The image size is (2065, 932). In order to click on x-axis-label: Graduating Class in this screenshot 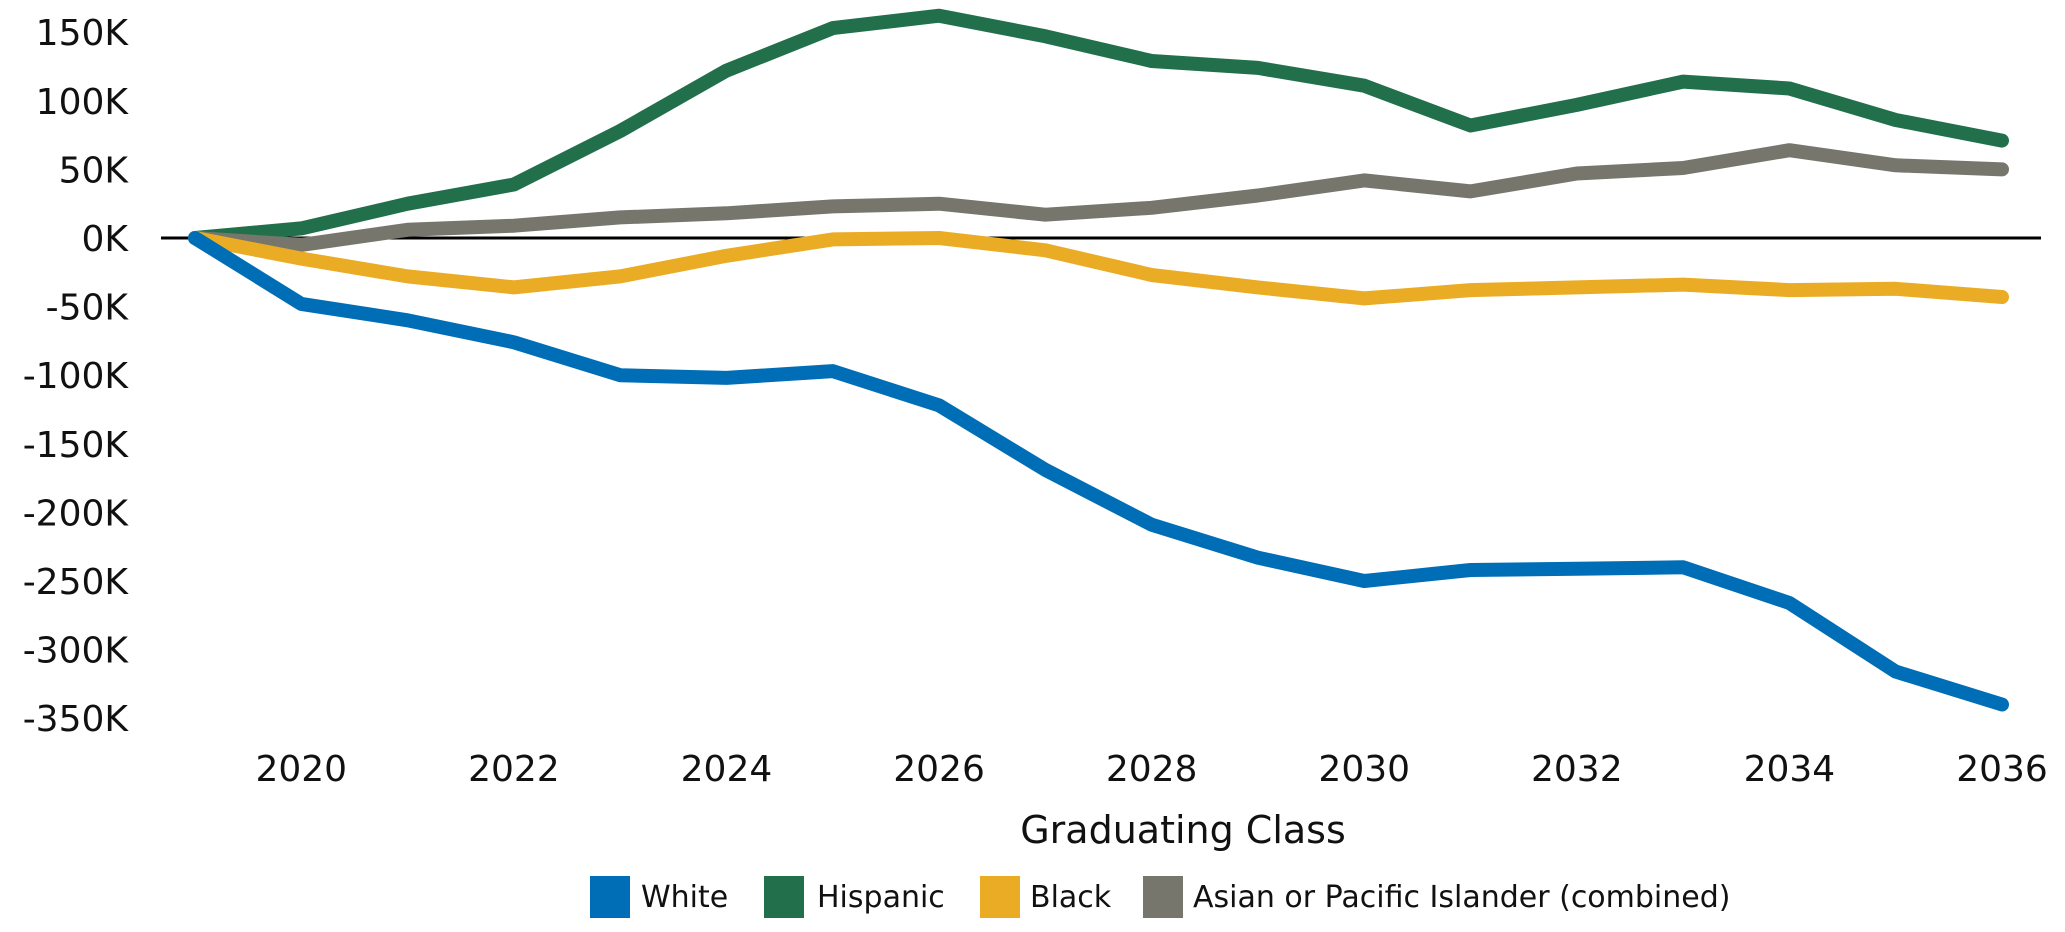, I will do `click(1183, 830)`.